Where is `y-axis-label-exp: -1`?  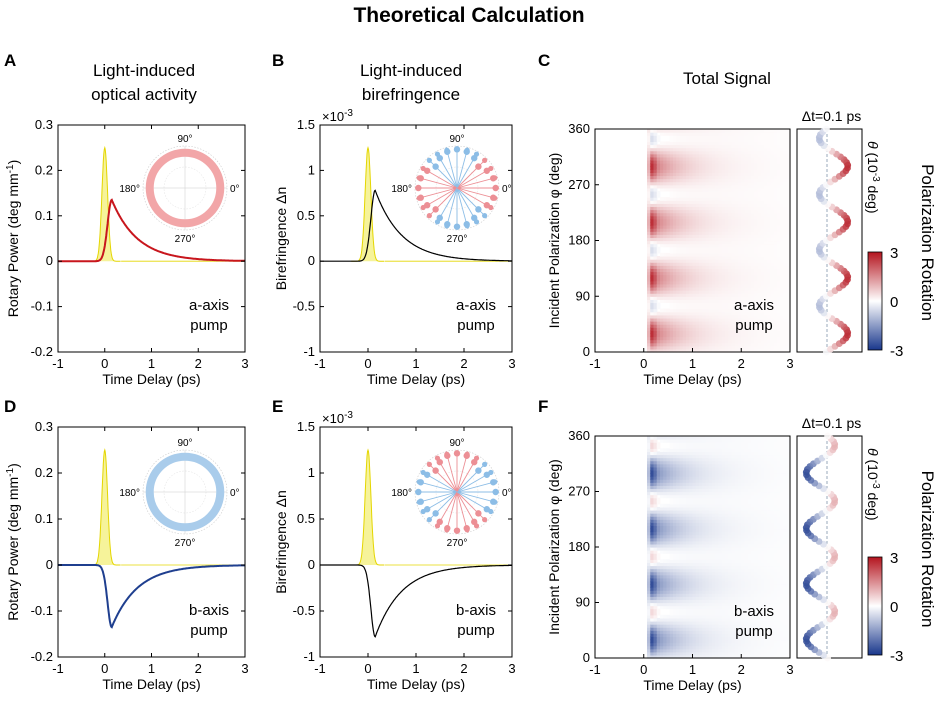
y-axis-label-exp: -1 is located at coordinates (10, 471).